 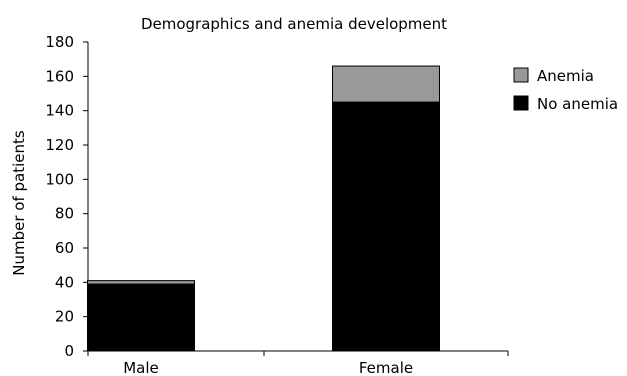 What do you see at coordinates (298, 363) in the screenshot?
I see `x-ticks: Male Female` at bounding box center [298, 363].